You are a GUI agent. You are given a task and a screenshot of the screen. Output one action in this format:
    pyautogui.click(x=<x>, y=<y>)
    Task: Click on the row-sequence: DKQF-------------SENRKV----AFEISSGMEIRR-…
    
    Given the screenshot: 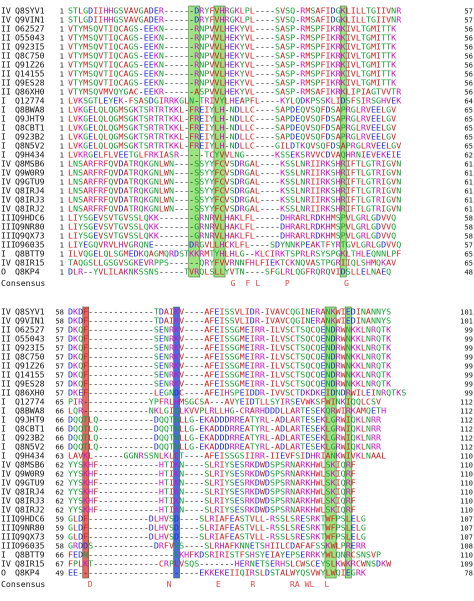 What is the action you would take?
    pyautogui.click(x=229, y=374)
    